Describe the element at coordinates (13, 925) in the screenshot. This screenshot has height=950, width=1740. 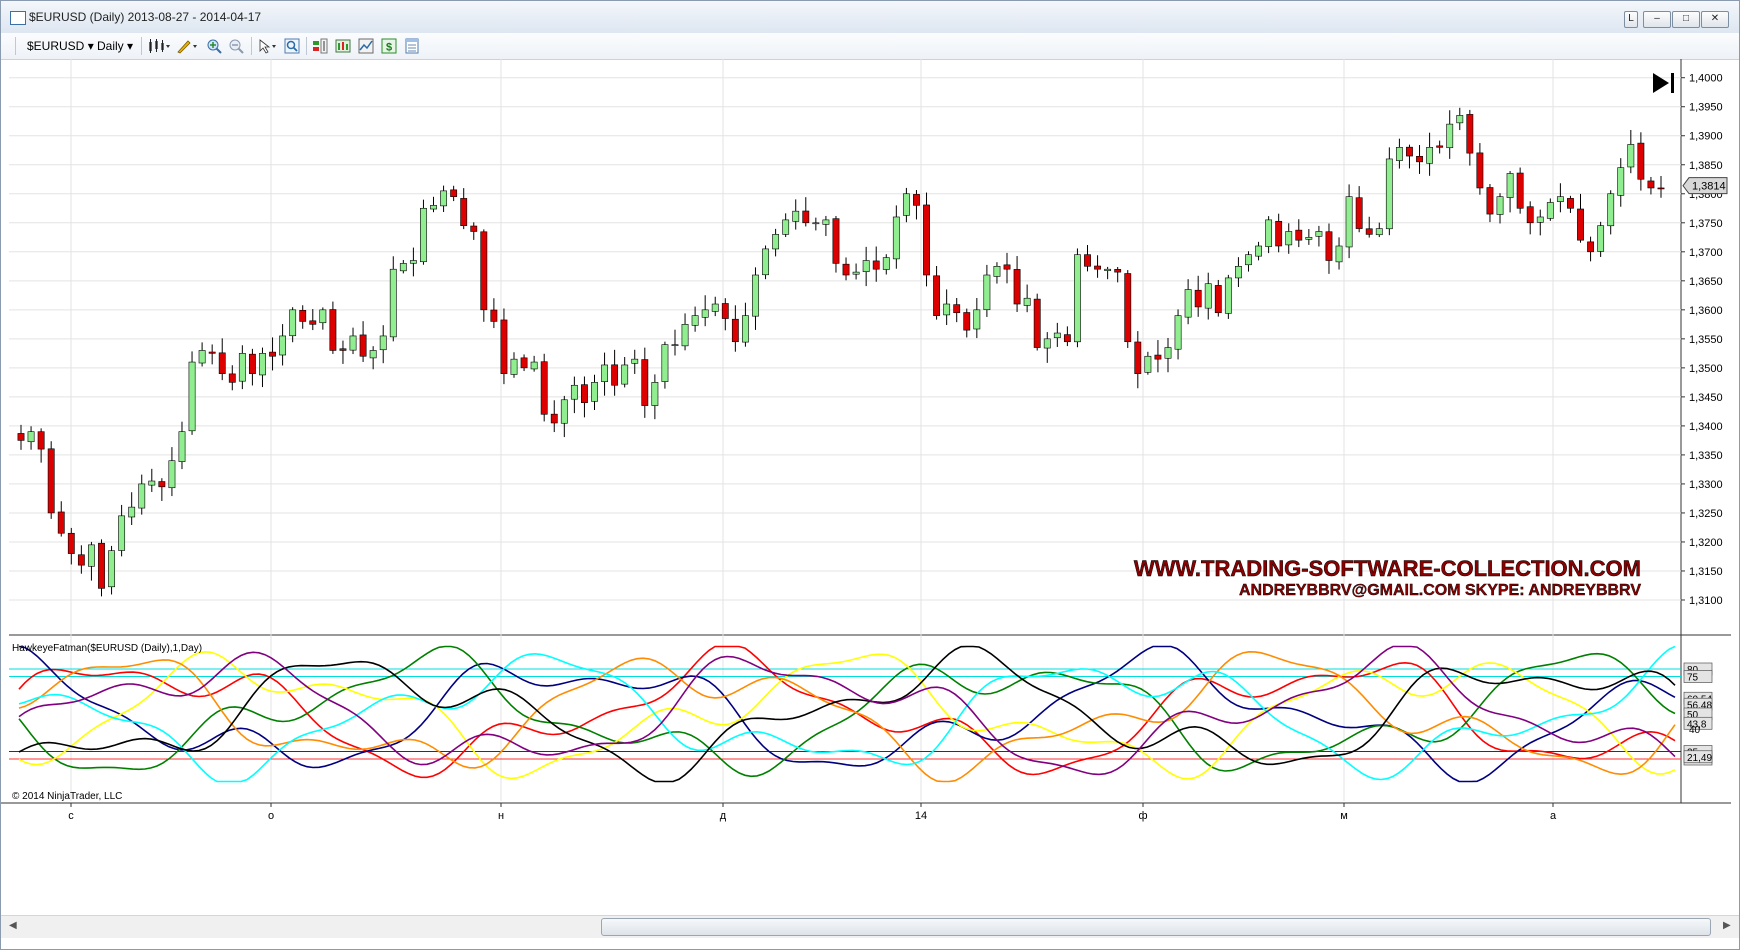
I see `scroll-left-icon: ◀` at that location.